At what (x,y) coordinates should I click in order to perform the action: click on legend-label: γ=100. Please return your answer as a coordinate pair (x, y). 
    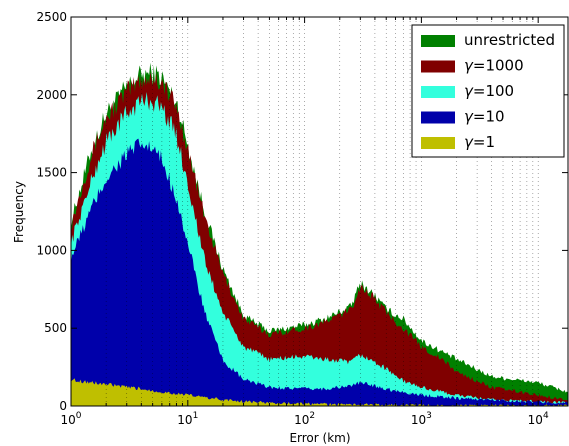
    Looking at the image, I should click on (489, 91).